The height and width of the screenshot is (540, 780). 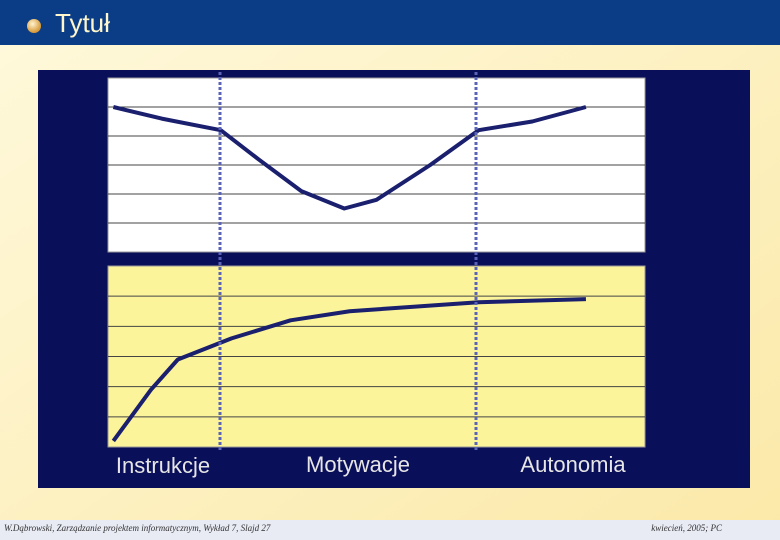 I want to click on footer-right: kwiecień, 2005; PC, so click(x=687, y=528).